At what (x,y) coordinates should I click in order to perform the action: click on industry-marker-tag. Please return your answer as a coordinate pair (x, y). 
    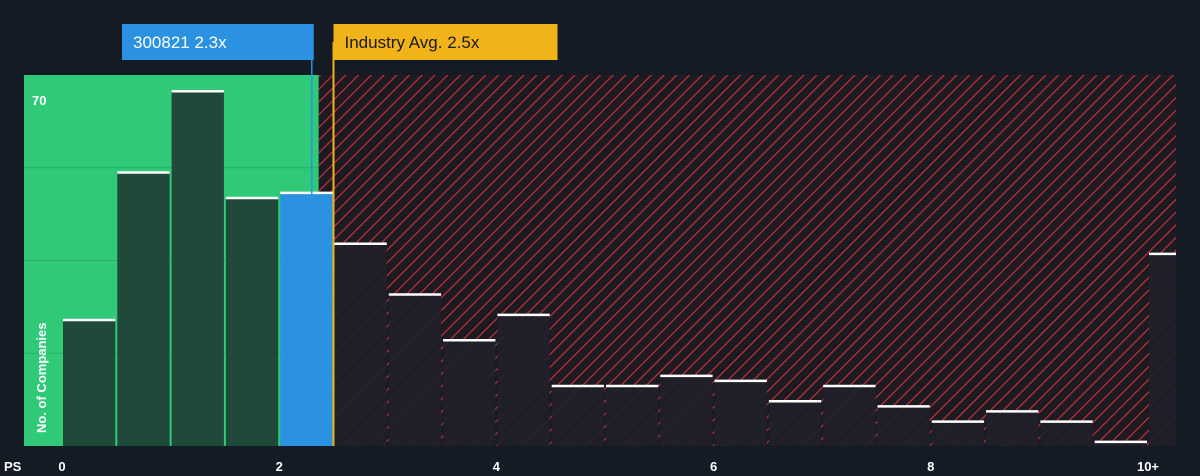
    Looking at the image, I should click on (445, 42).